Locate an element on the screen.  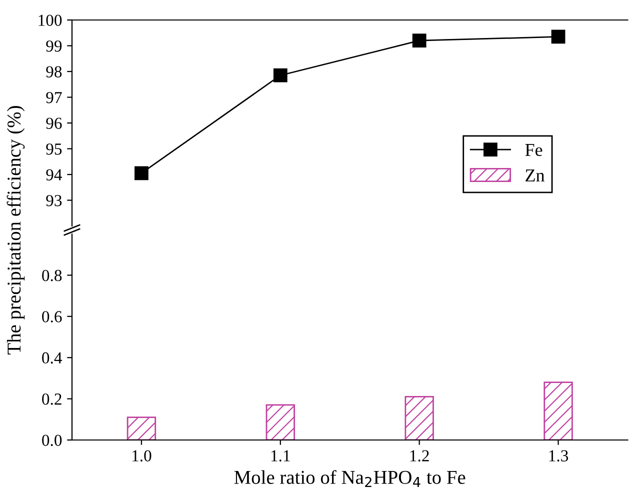
y-tick-label: 0.2 is located at coordinates (52, 399).